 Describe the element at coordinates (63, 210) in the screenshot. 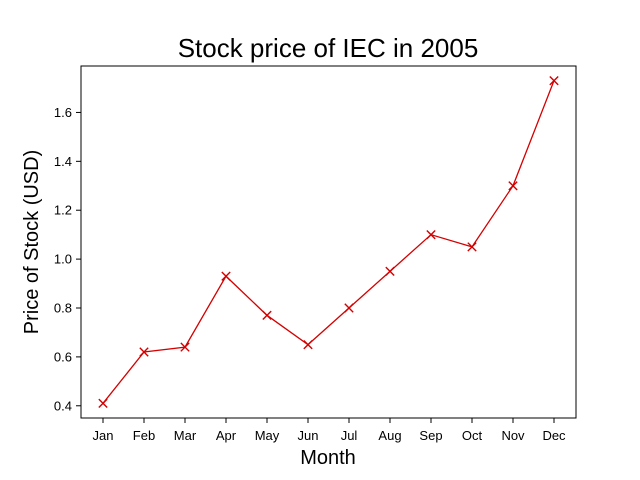

I see `y-tick-label: 1.2` at that location.